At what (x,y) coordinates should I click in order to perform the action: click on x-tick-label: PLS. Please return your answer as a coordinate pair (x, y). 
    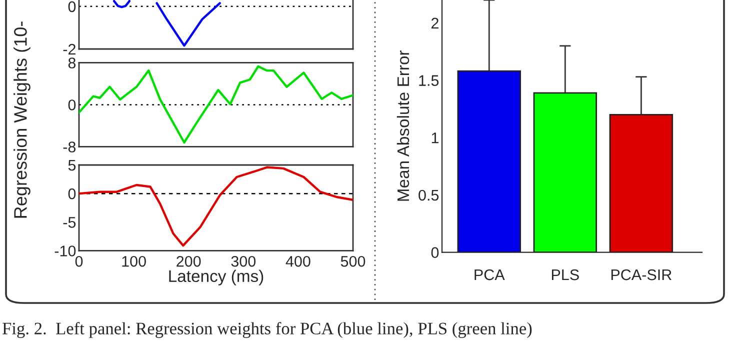
    Looking at the image, I should click on (565, 274).